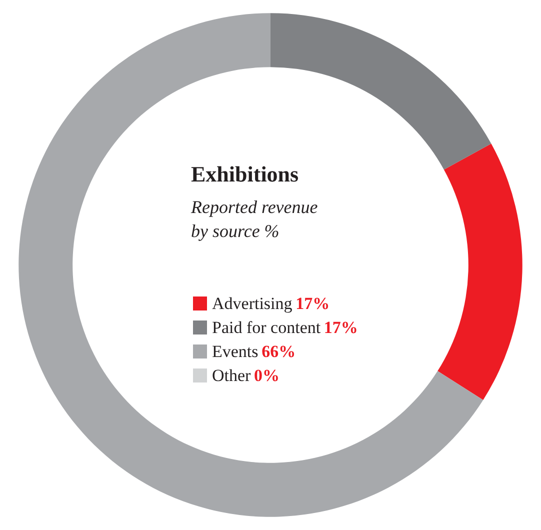  I want to click on legend-label: Advertising, so click(252, 303).